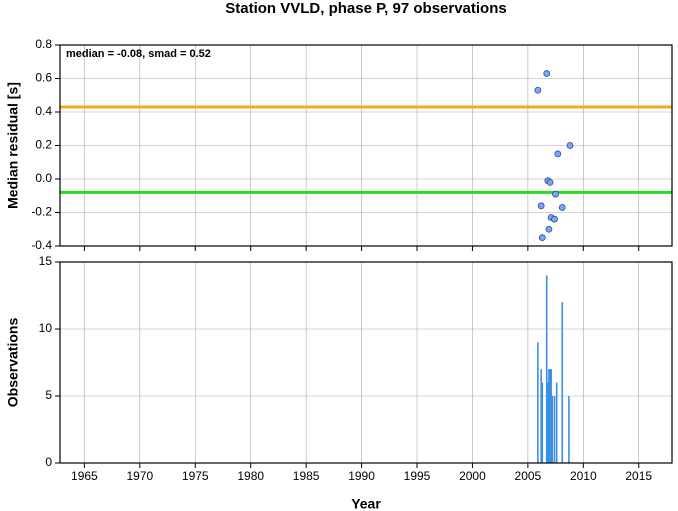  What do you see at coordinates (43, 145) in the screenshot?
I see `y-tick-label: 0.2` at bounding box center [43, 145].